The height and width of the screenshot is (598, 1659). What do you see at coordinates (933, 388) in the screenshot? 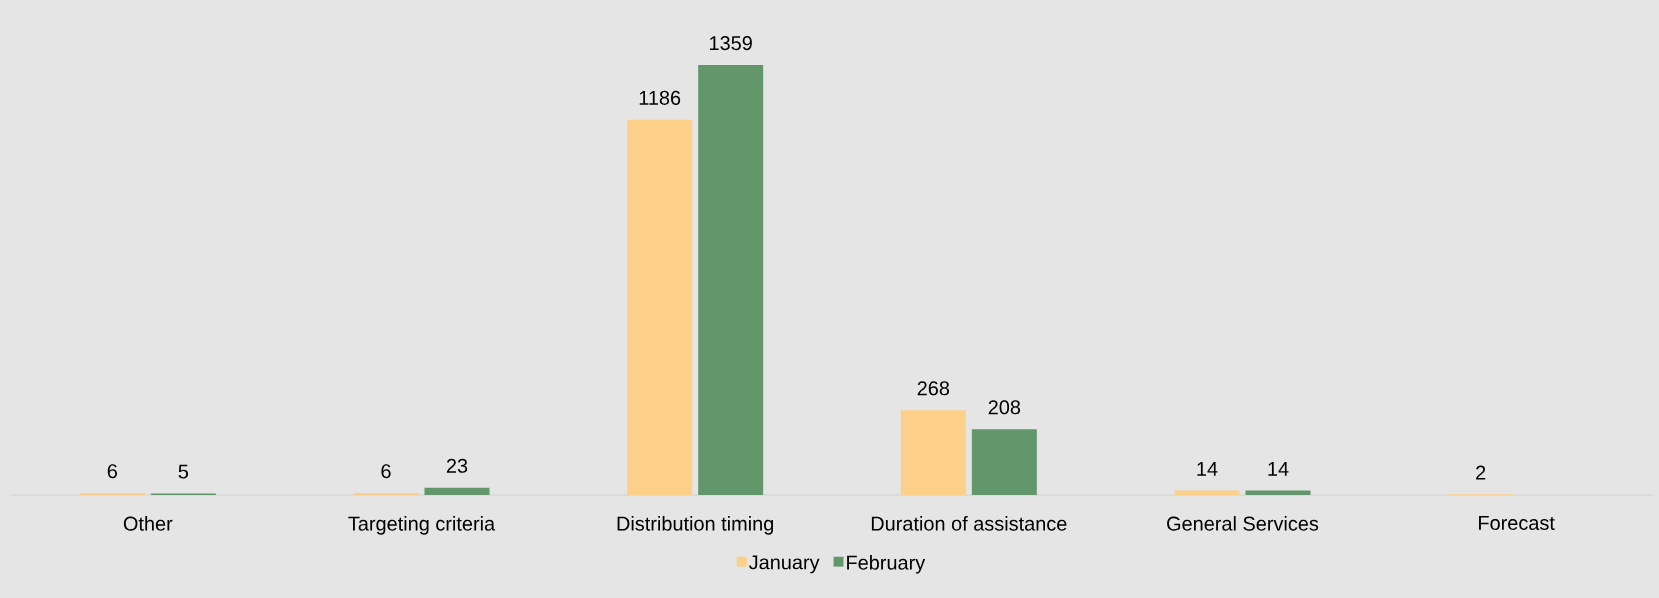
I see `data-label: 268` at bounding box center [933, 388].